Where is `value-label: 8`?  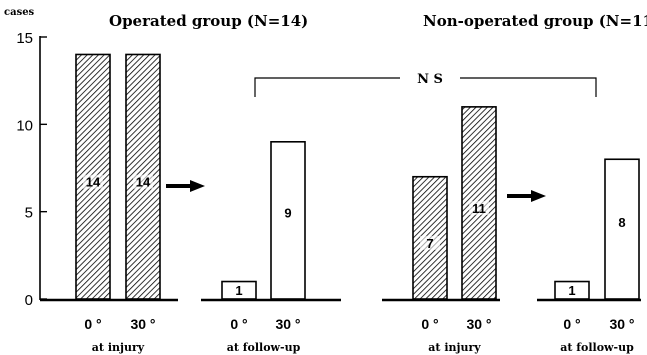
value-label: 8 is located at coordinates (621, 222).